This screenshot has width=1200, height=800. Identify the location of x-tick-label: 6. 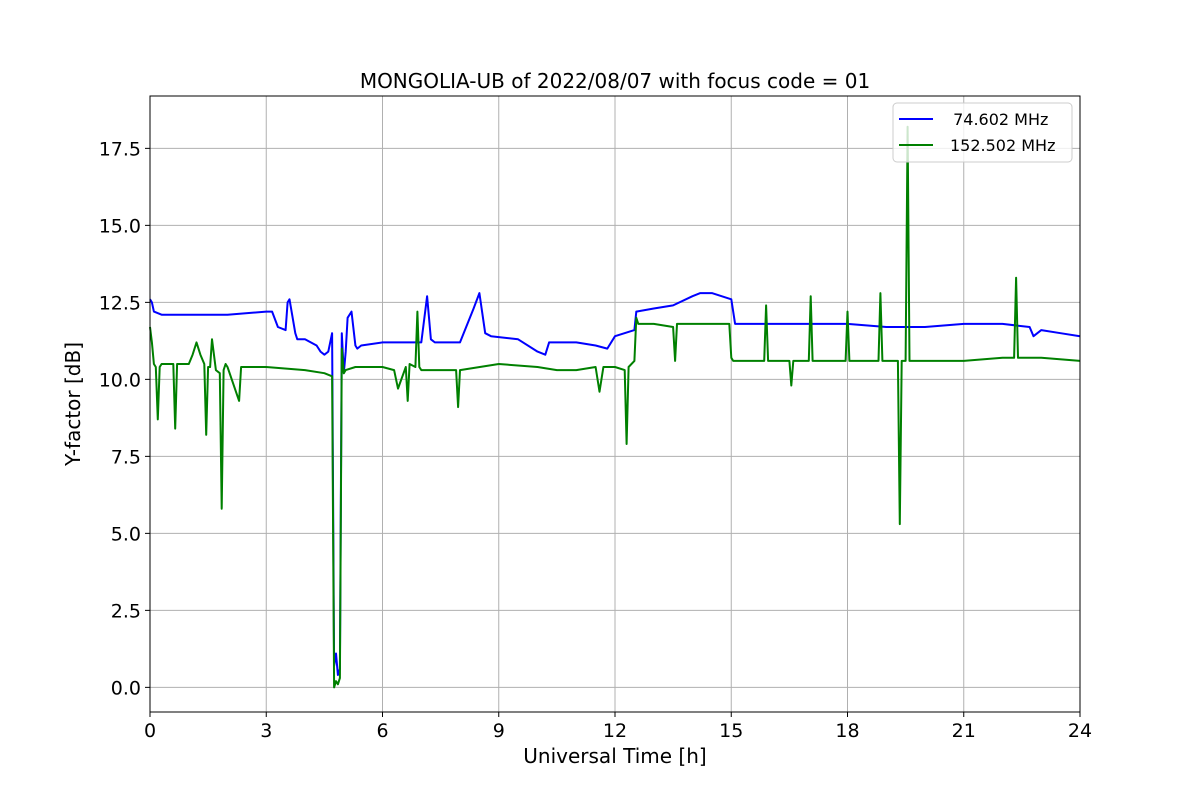
(382, 731).